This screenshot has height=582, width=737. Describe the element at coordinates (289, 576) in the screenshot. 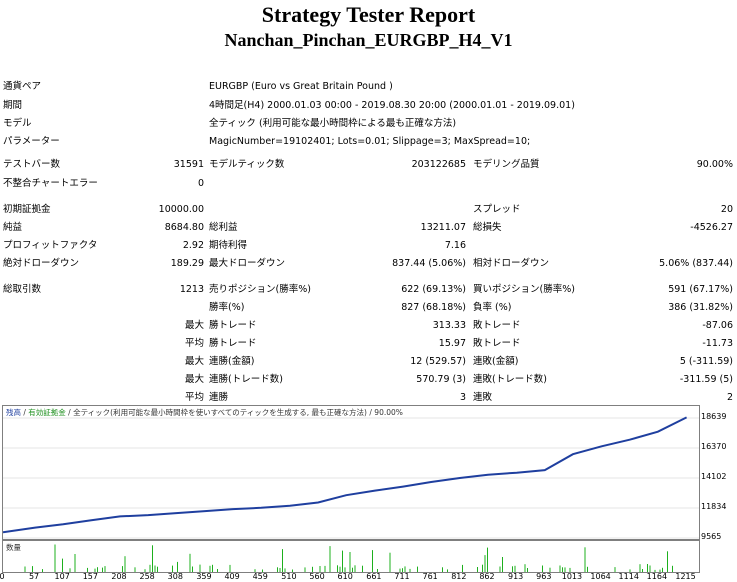

I see `x-tick-label: 510` at that location.